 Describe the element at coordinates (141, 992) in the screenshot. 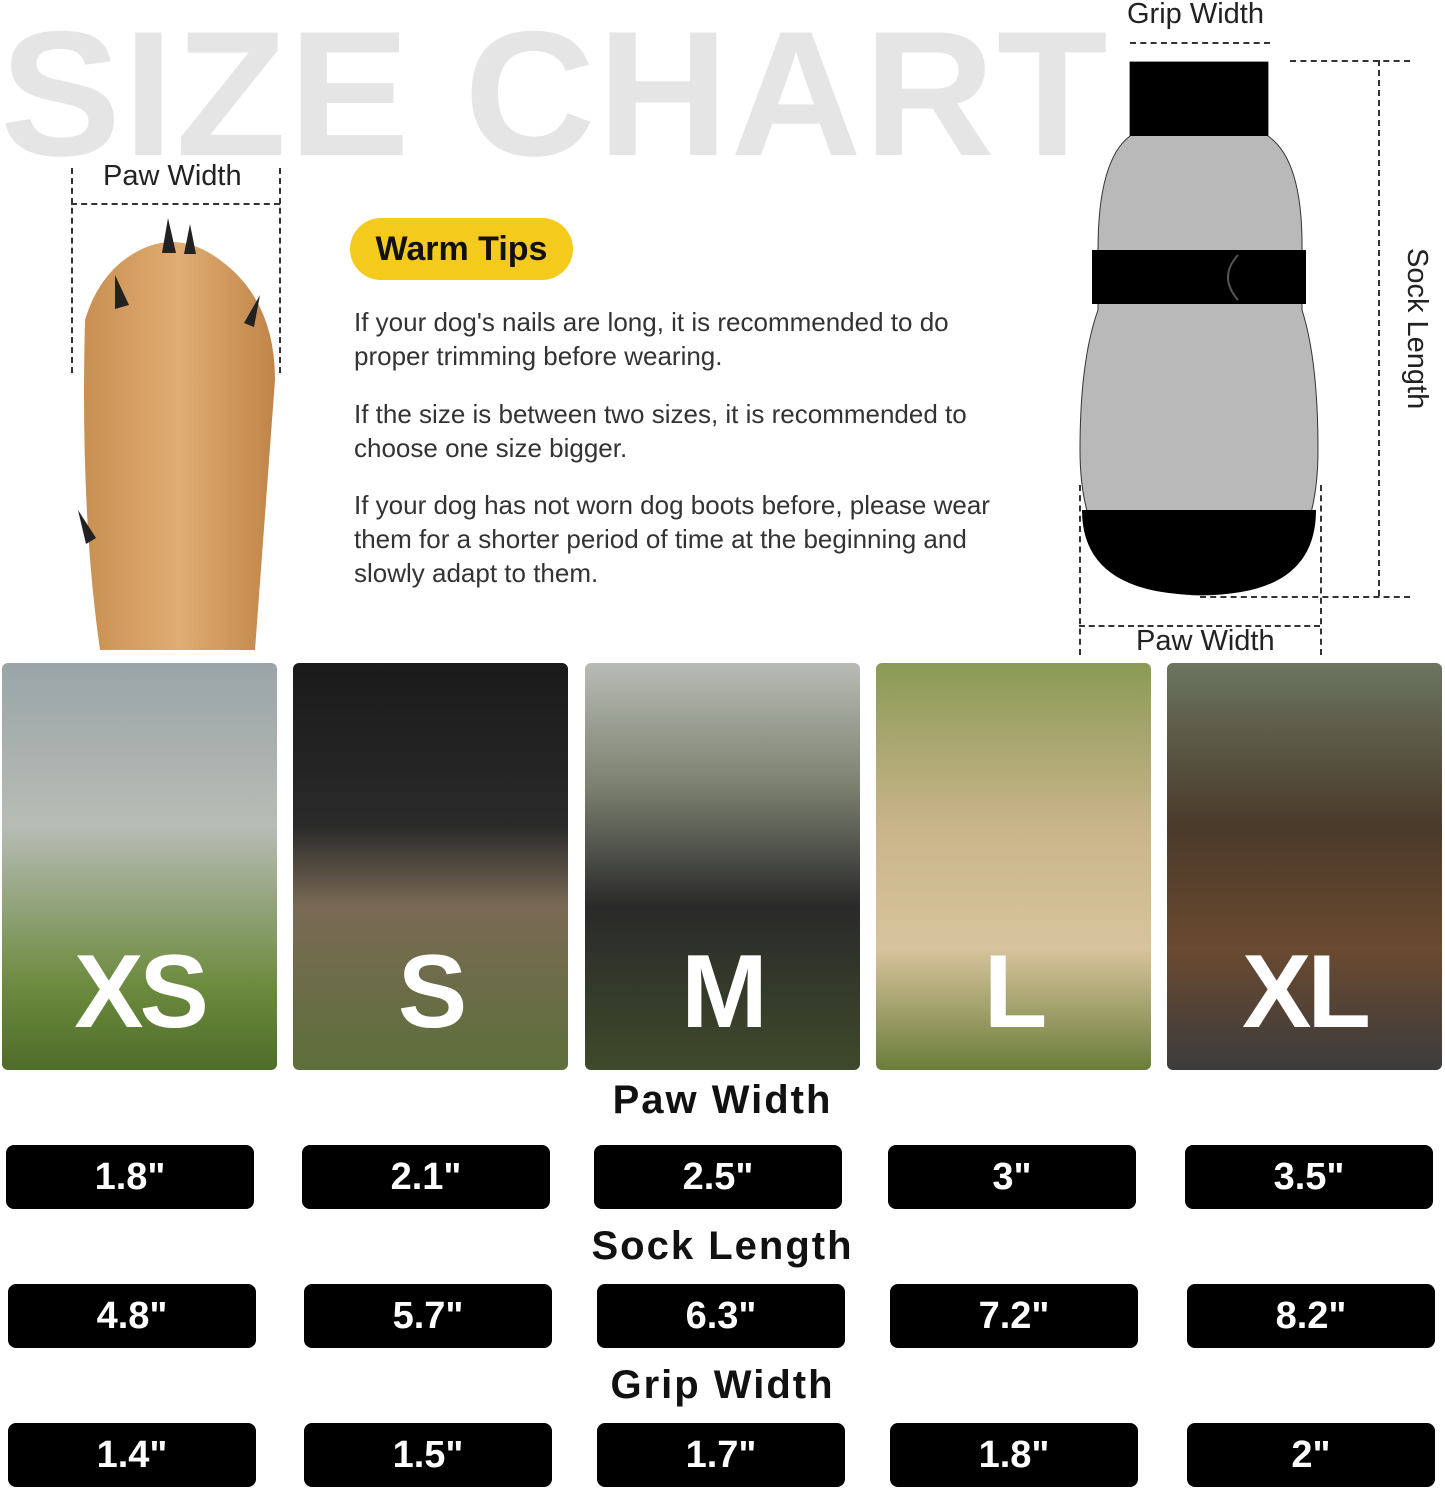

I see `size-label: XS` at that location.